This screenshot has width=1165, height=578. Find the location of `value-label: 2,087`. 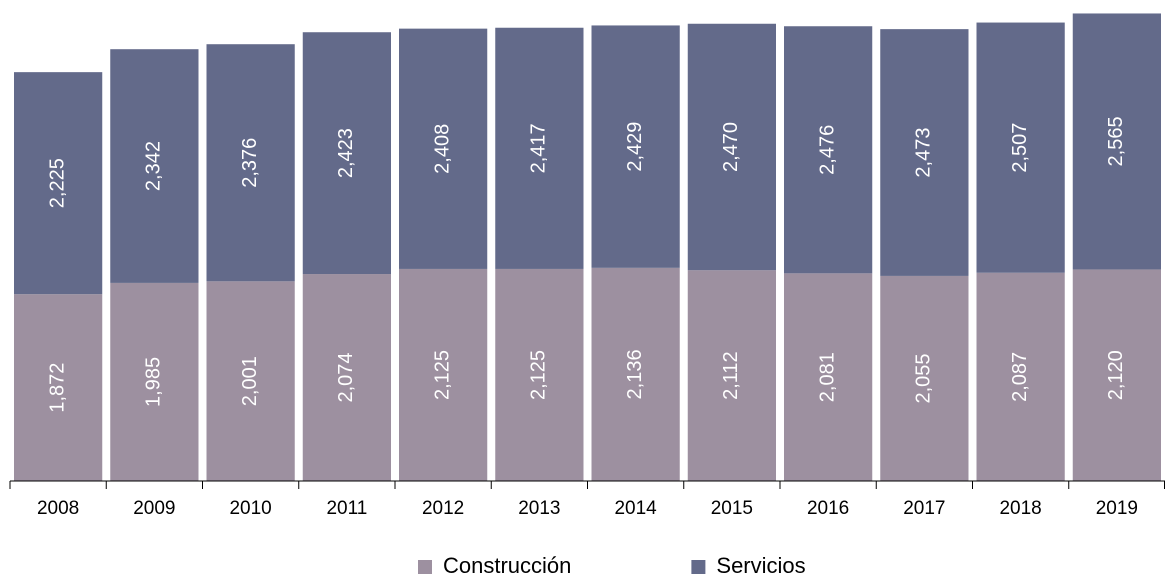

value-label: 2,087 is located at coordinates (1020, 377).